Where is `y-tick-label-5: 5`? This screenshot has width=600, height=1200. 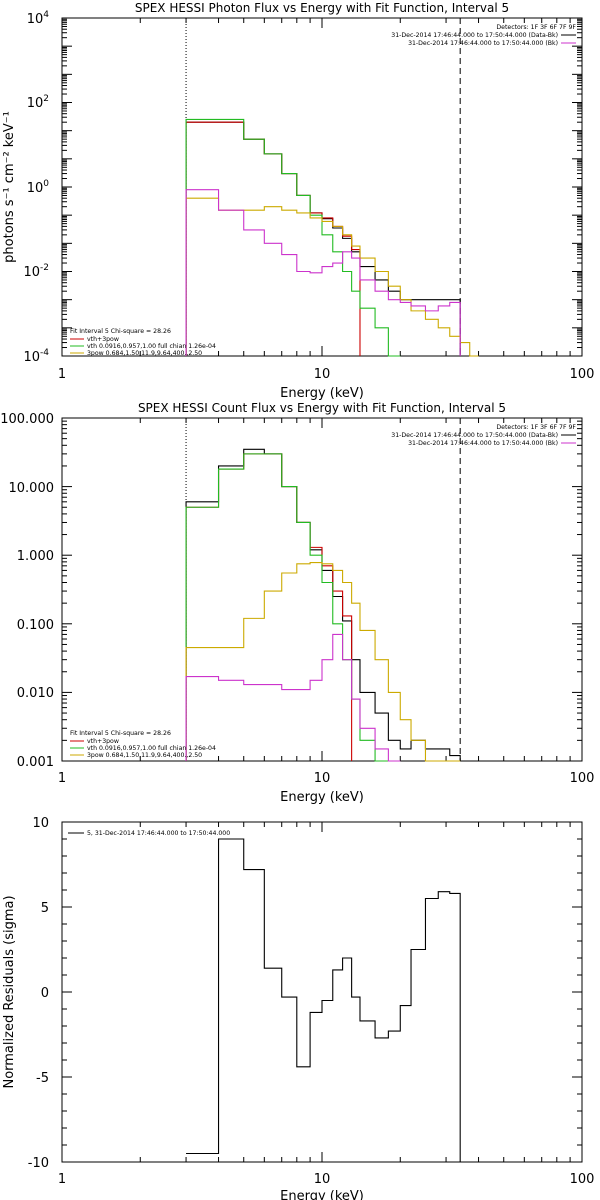 y-tick-label-5: 5 is located at coordinates (45, 908).